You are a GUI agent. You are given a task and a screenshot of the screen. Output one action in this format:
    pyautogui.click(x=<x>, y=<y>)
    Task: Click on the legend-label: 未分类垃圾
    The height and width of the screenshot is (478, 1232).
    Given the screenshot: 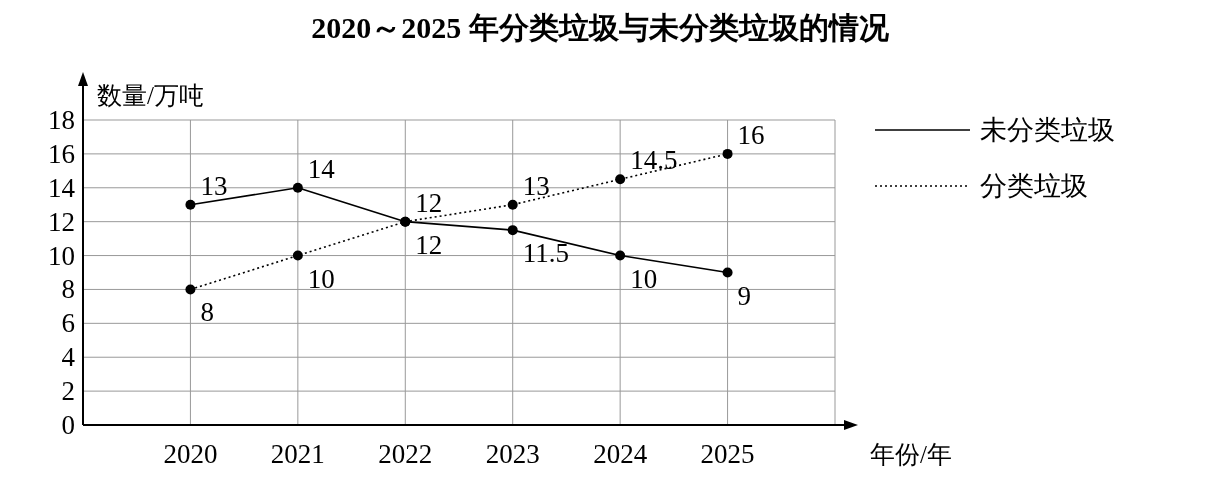 What is the action you would take?
    pyautogui.click(x=1047, y=130)
    